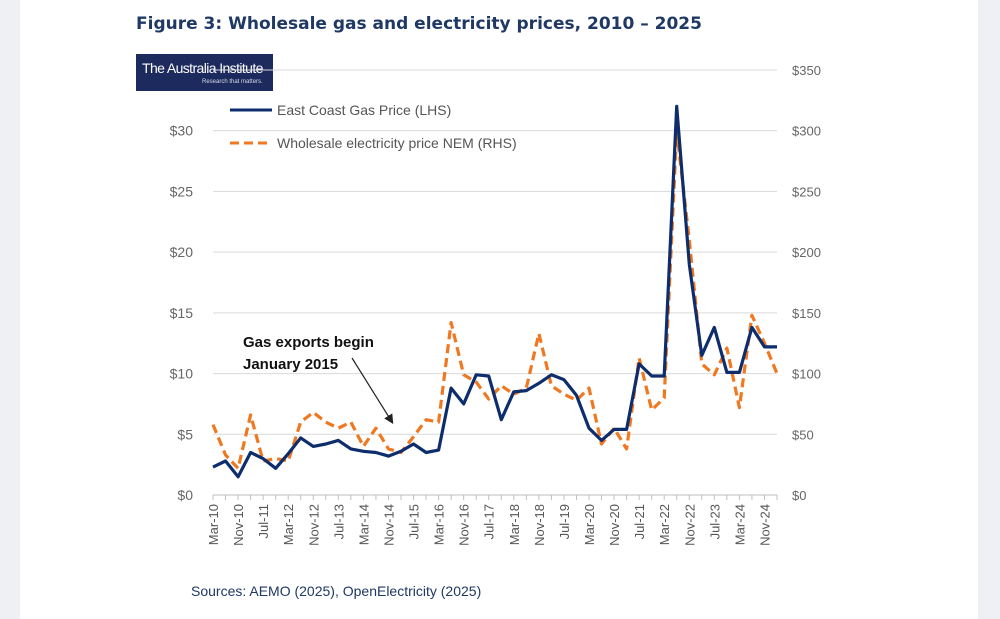  Describe the element at coordinates (318, 379) in the screenshot. I see `annotation: Gas exports begin January 2015` at that location.